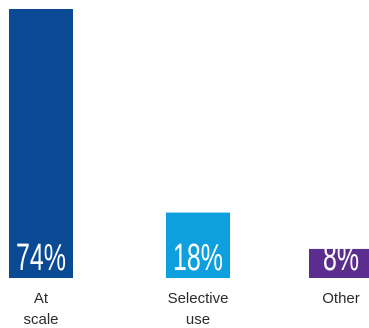  Describe the element at coordinates (341, 298) in the screenshot. I see `category-label-2-line-0: Other` at that location.